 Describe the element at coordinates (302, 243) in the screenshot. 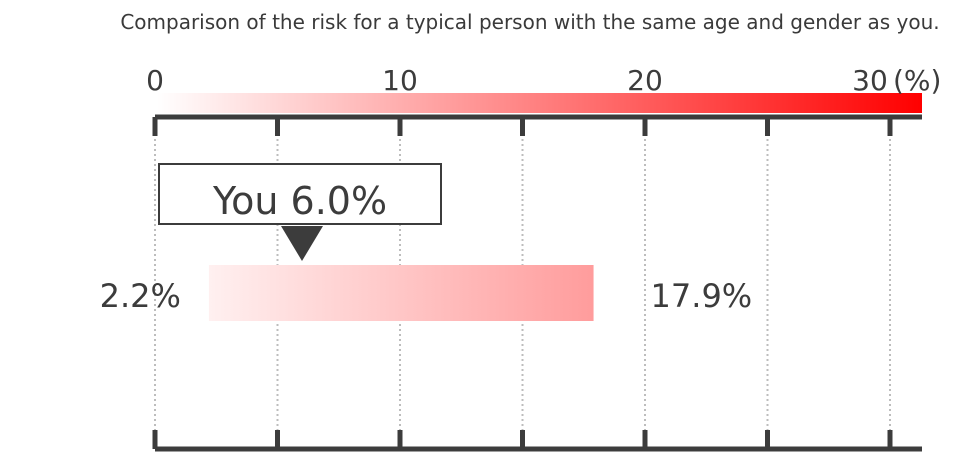

I see `you-marker` at that location.